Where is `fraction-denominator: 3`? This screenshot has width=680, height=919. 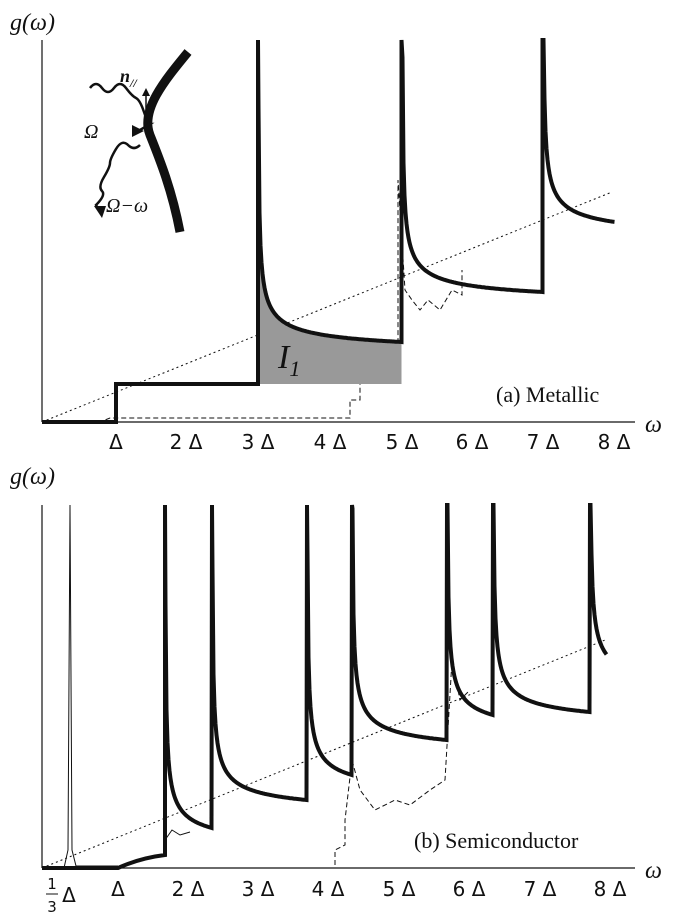
fraction-denominator: 3 is located at coordinates (52, 907).